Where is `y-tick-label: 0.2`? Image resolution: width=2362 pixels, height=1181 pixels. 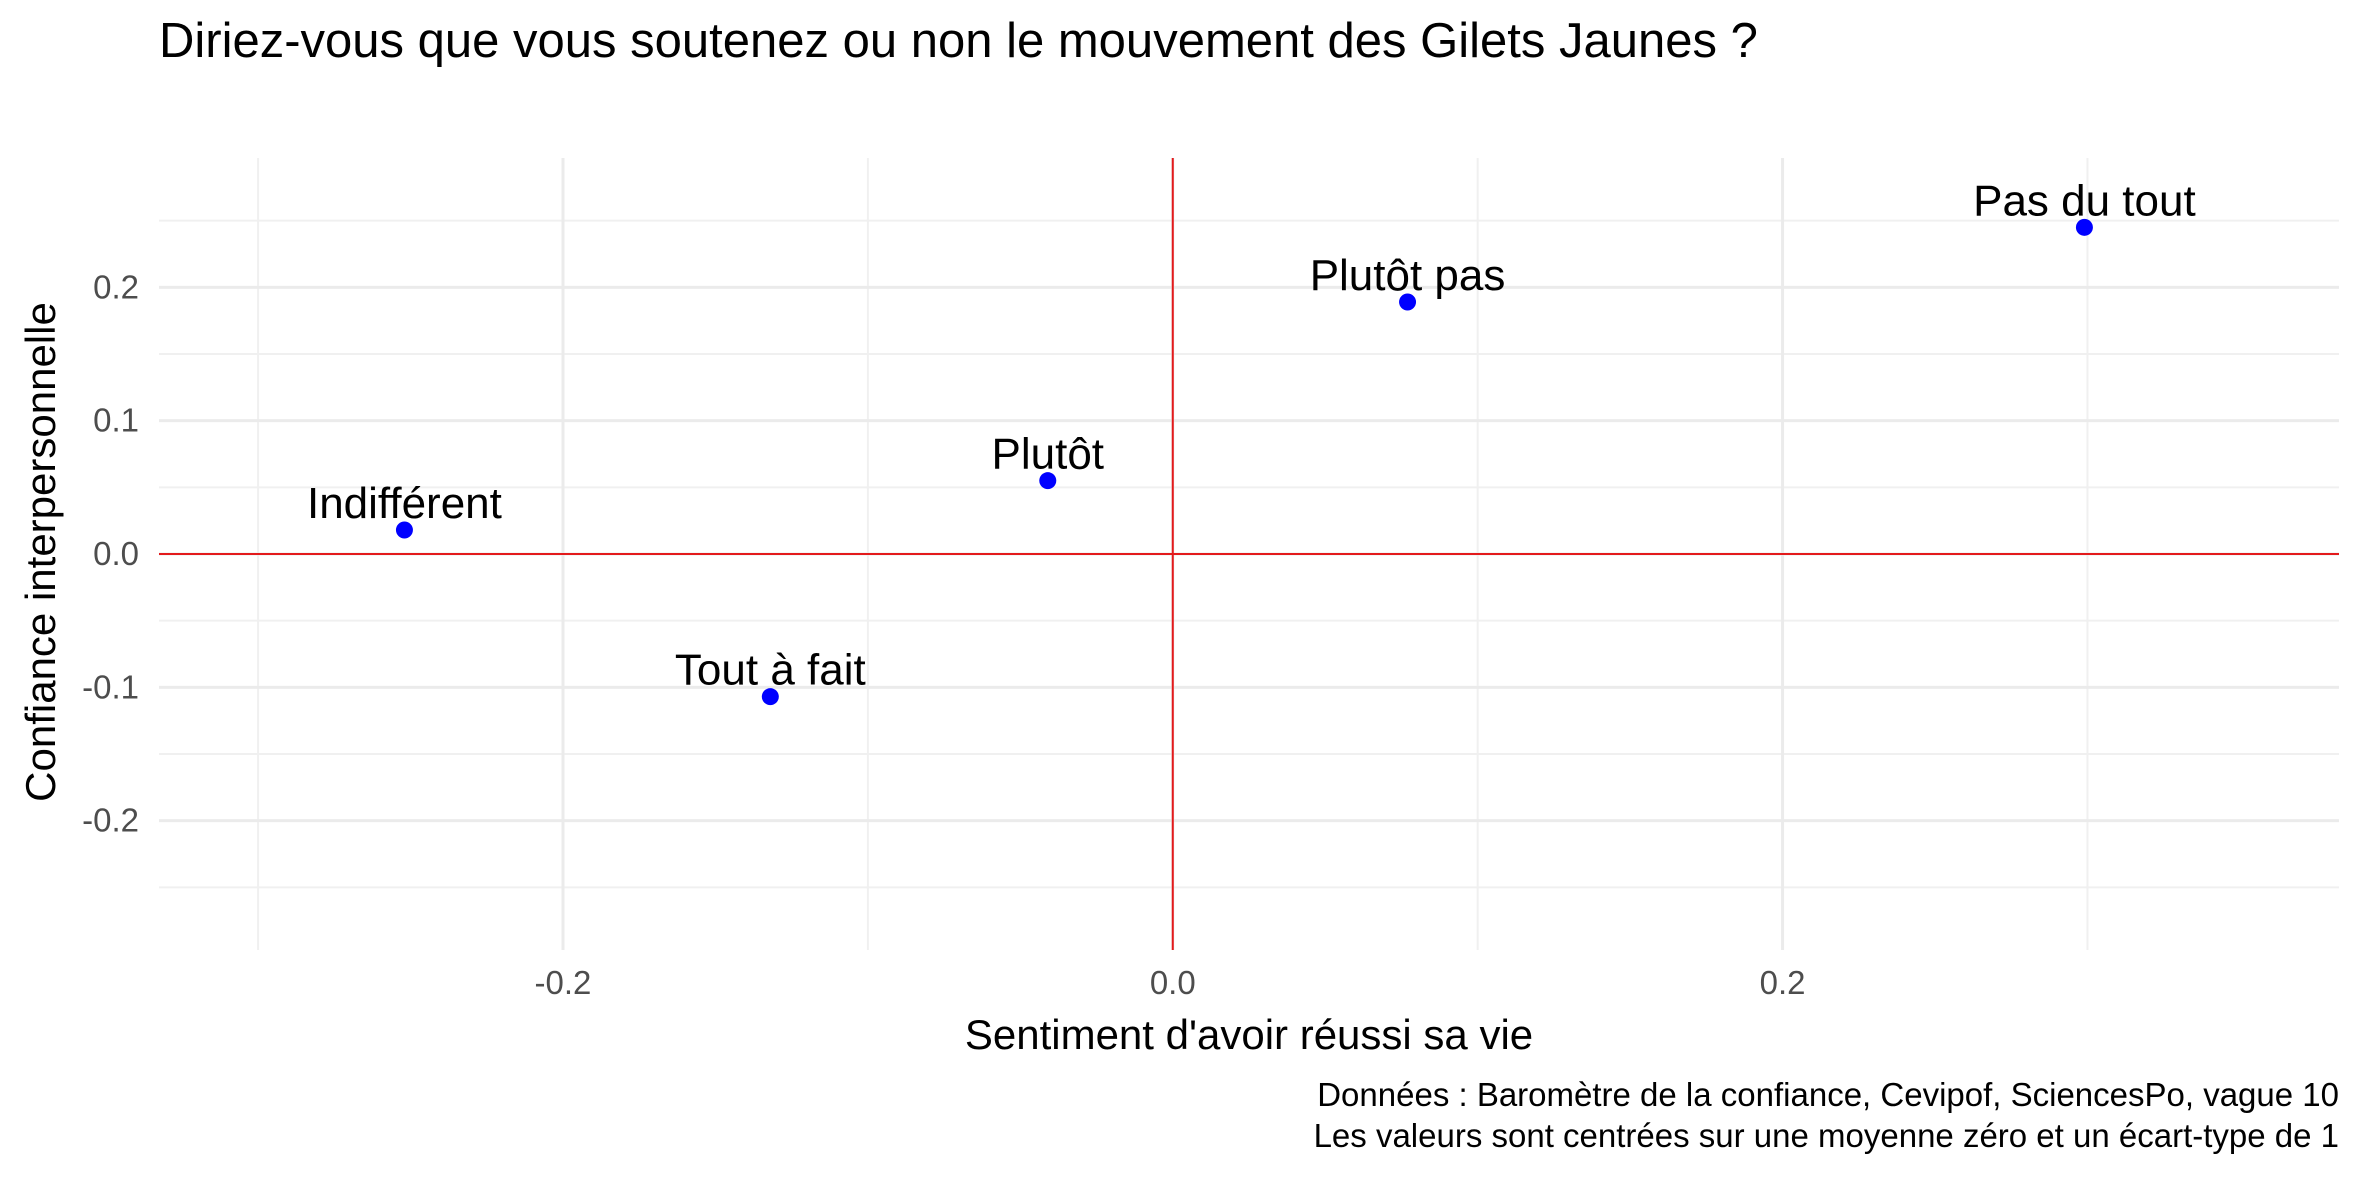
y-tick-label: 0.2 is located at coordinates (116, 286).